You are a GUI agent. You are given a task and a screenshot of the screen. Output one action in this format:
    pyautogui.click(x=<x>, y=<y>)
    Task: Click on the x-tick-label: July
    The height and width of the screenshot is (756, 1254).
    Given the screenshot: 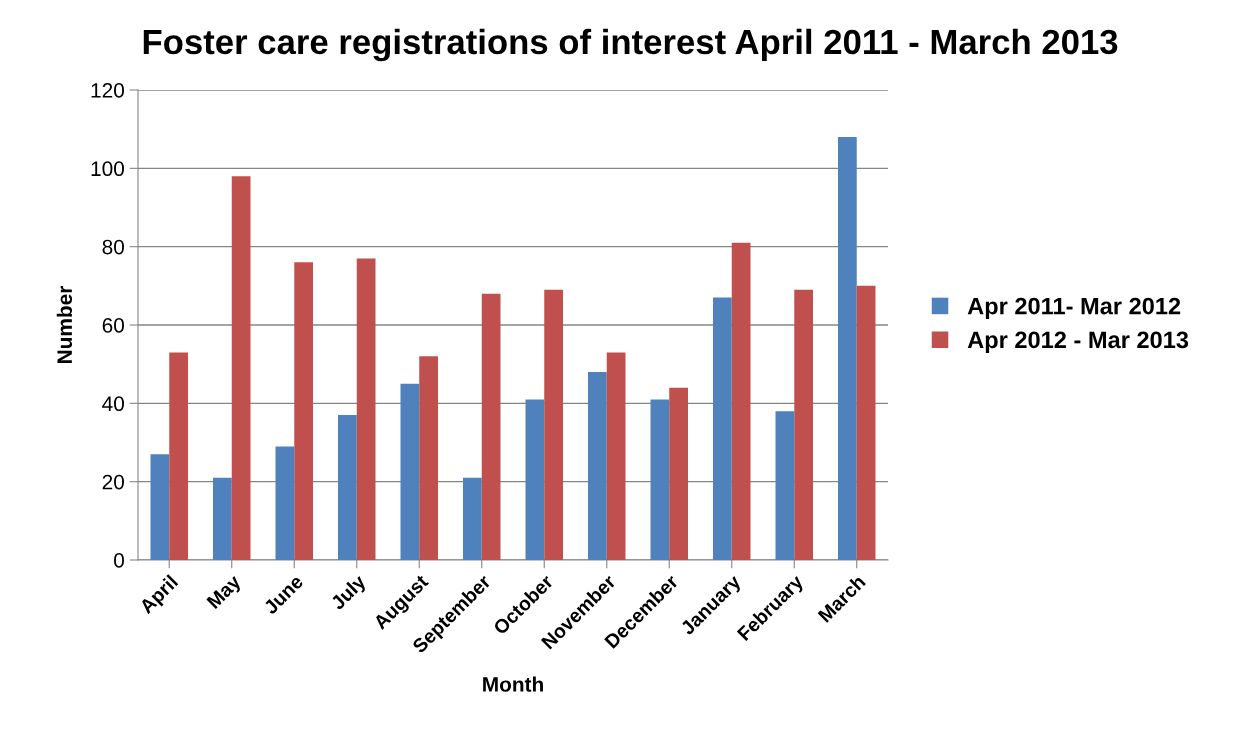 What is the action you would take?
    pyautogui.click(x=349, y=593)
    